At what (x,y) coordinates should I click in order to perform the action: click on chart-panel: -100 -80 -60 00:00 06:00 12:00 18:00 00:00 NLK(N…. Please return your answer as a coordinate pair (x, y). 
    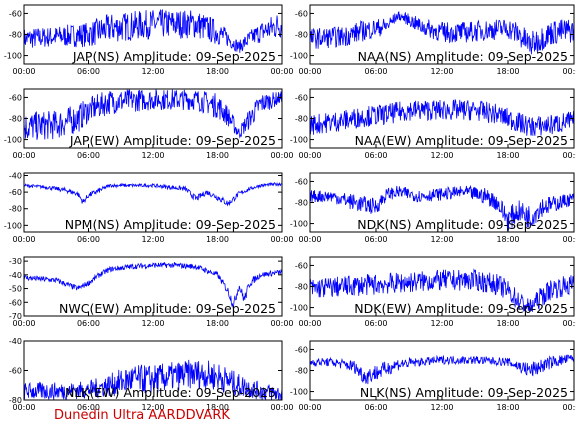
    Looking at the image, I should click on (433, 376).